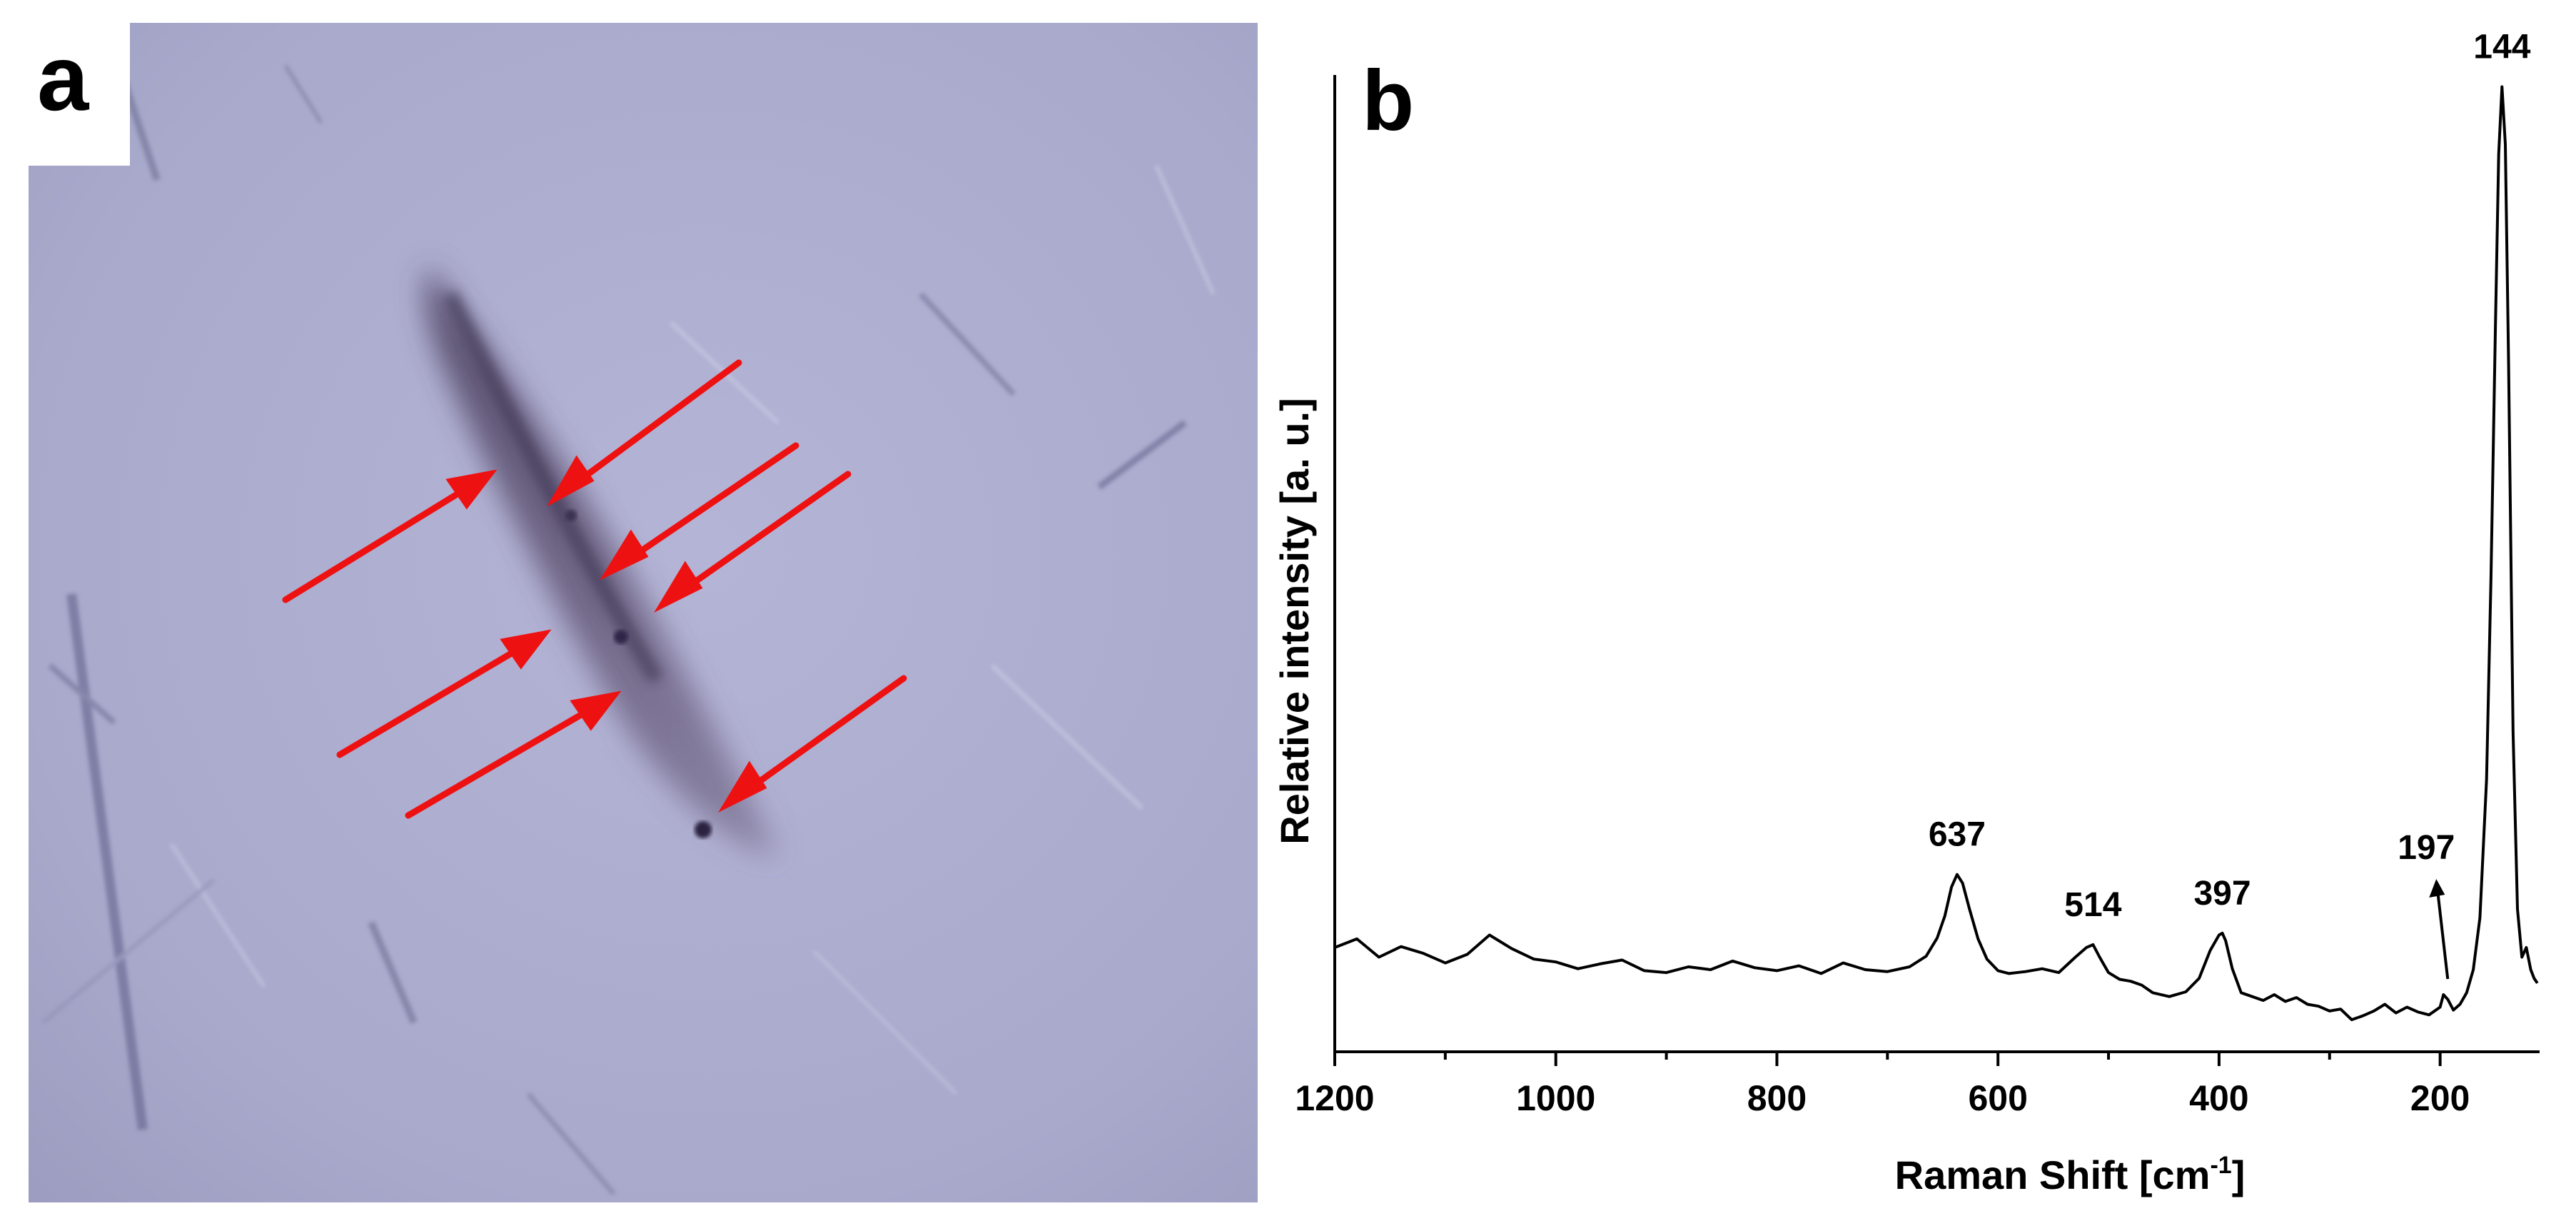 This screenshot has height=1226, width=2576. I want to click on panel-b-label: b, so click(1388, 101).